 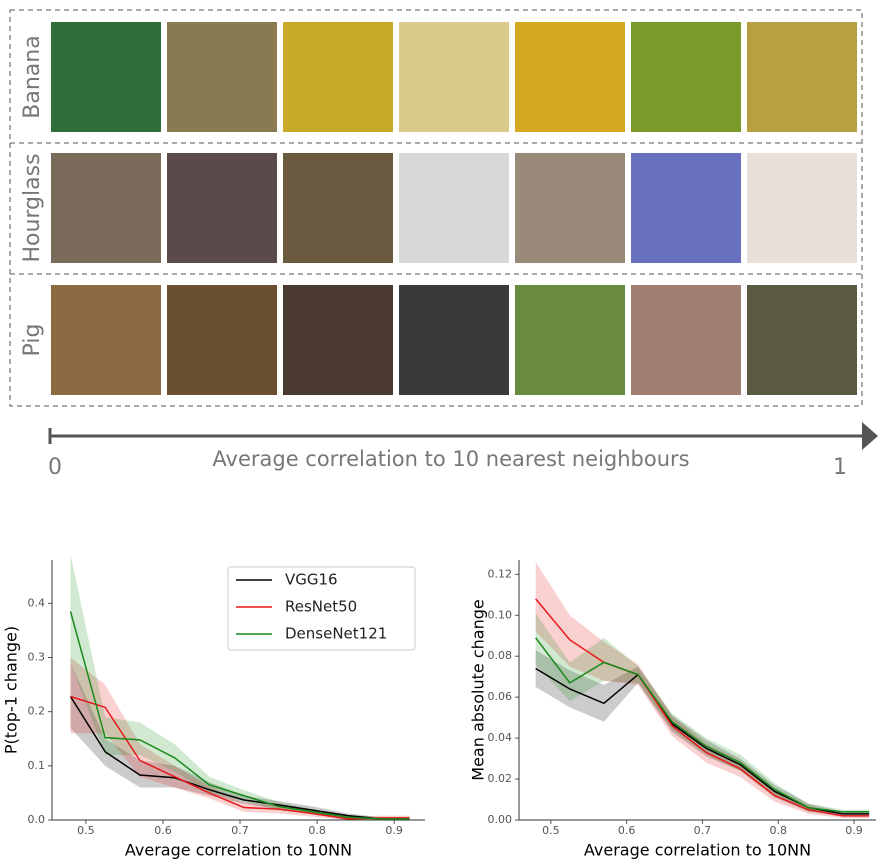 I want to click on row-label: Pig, so click(x=32, y=340).